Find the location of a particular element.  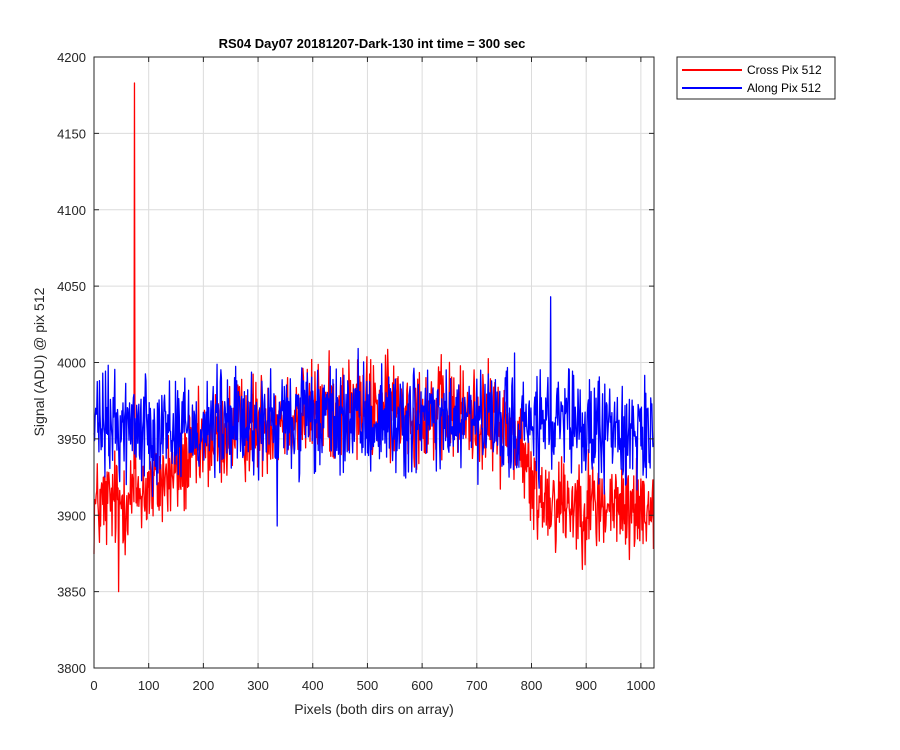

y-tick-label: 4050 is located at coordinates (71, 286).